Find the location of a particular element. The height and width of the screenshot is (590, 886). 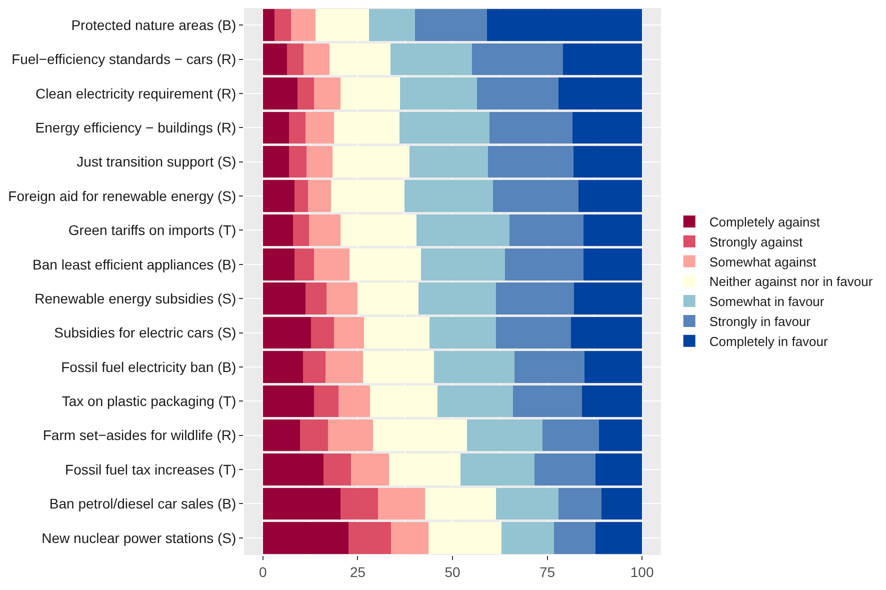

legend-label: Strongly in favour is located at coordinates (760, 322).